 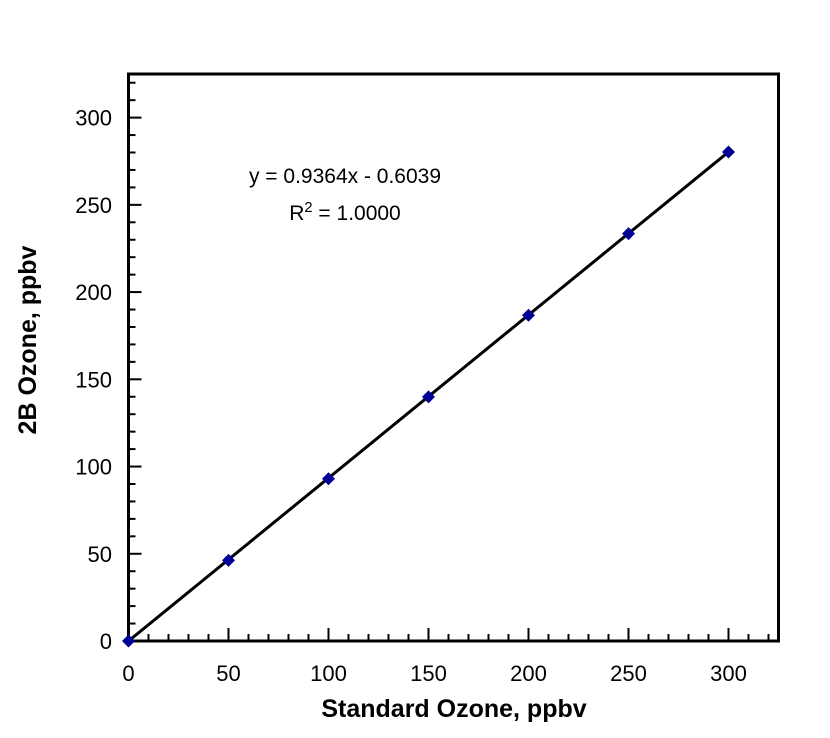 What do you see at coordinates (128, 673) in the screenshot?
I see `x-tick-label: 0` at bounding box center [128, 673].